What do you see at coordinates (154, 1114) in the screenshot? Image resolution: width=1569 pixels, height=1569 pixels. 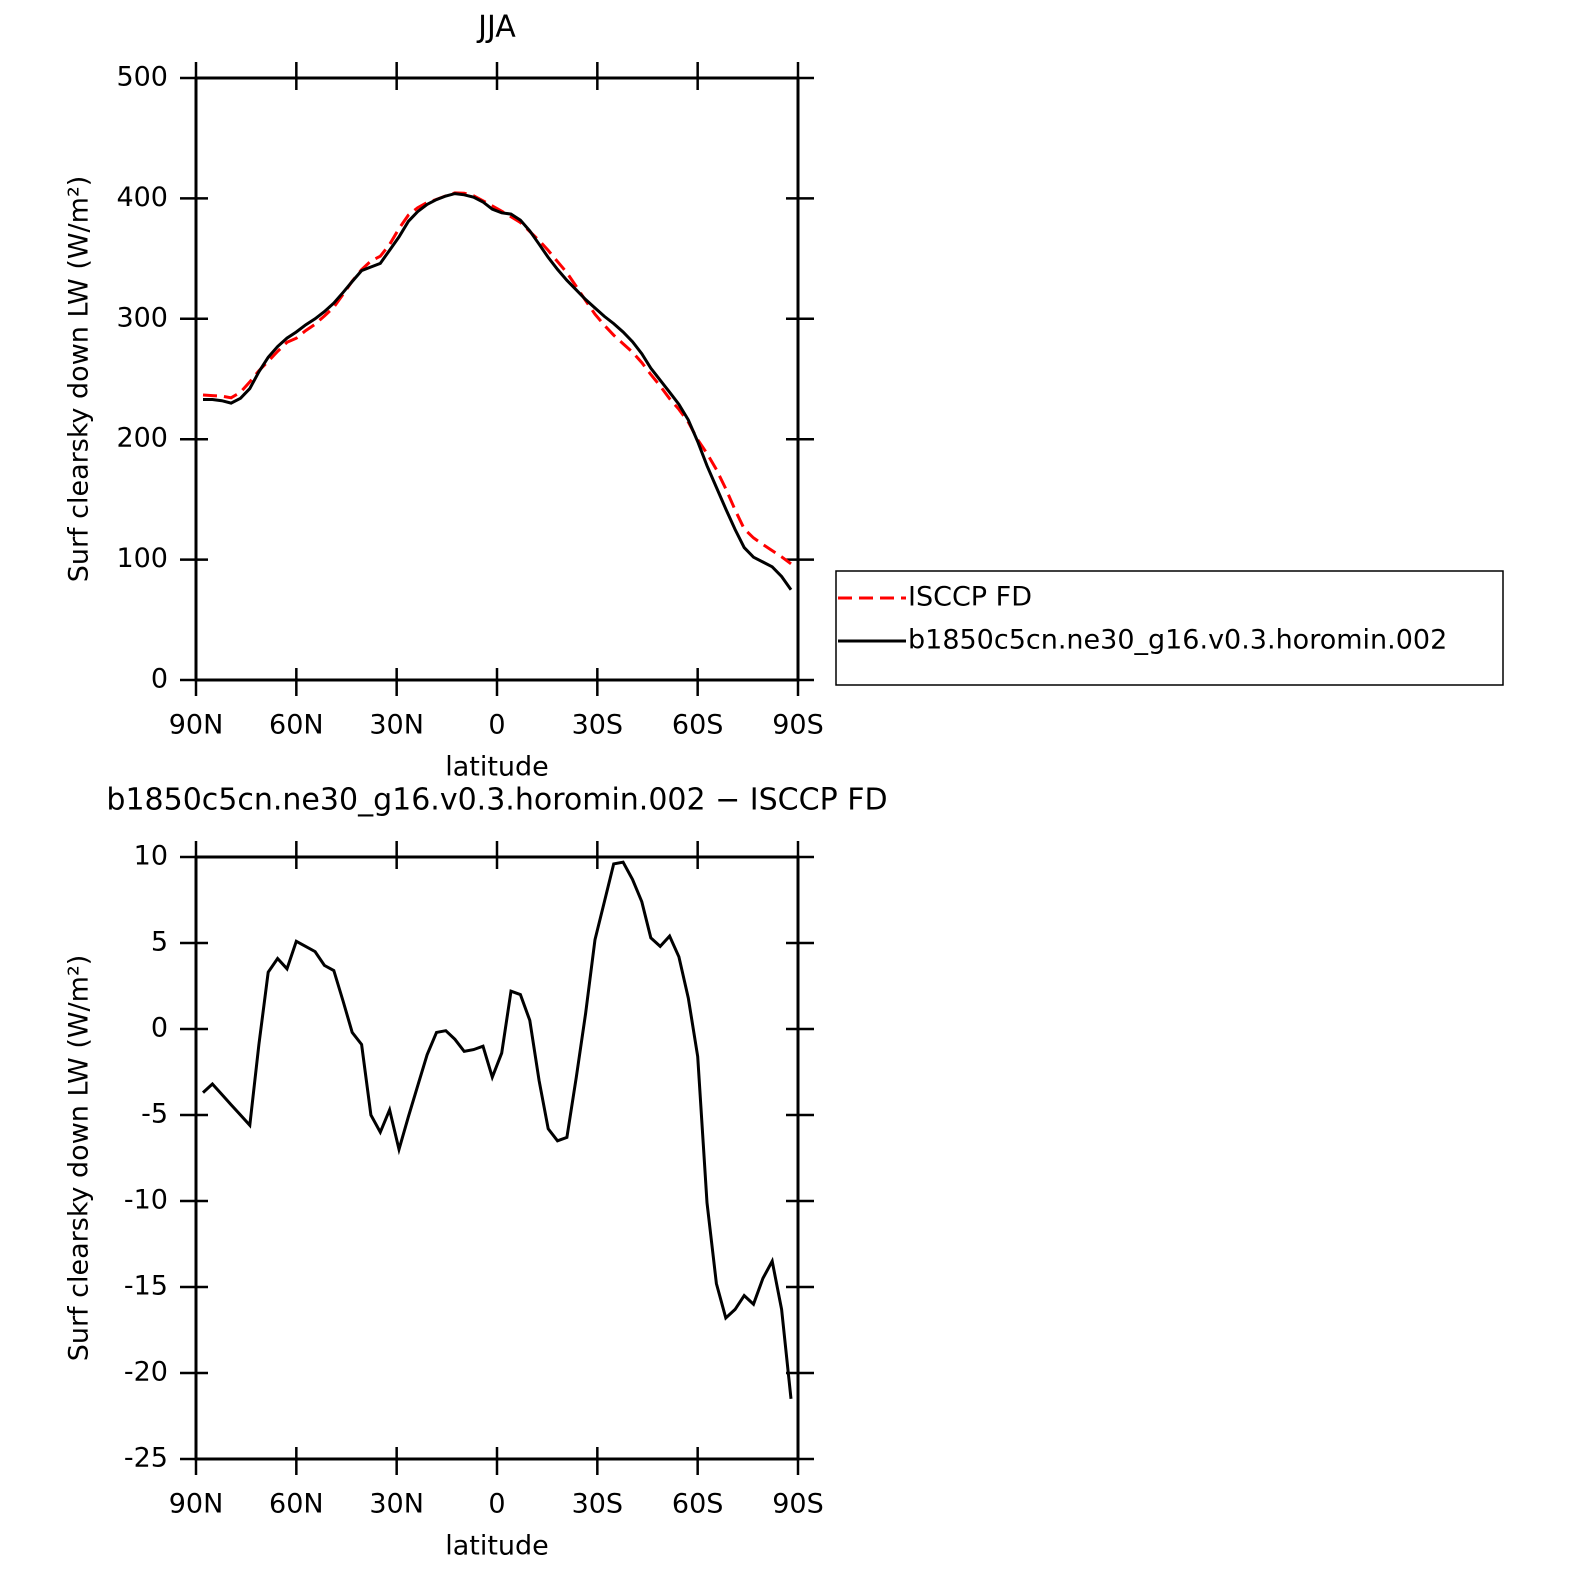 I see `y-tick-label: -5` at bounding box center [154, 1114].